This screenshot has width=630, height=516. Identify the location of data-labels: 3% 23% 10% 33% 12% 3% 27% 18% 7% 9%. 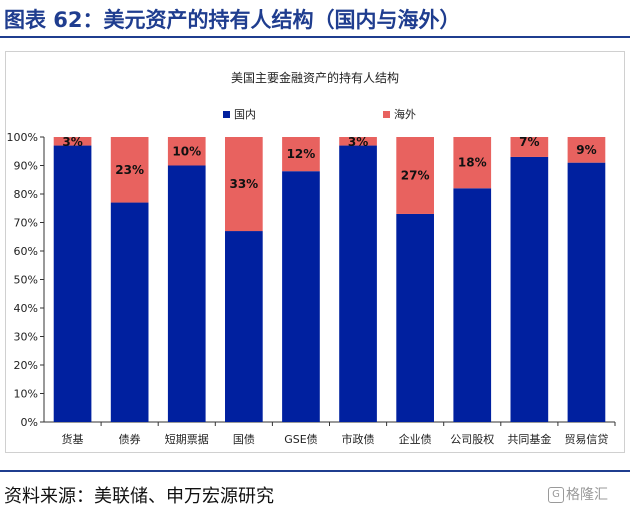
(329, 163).